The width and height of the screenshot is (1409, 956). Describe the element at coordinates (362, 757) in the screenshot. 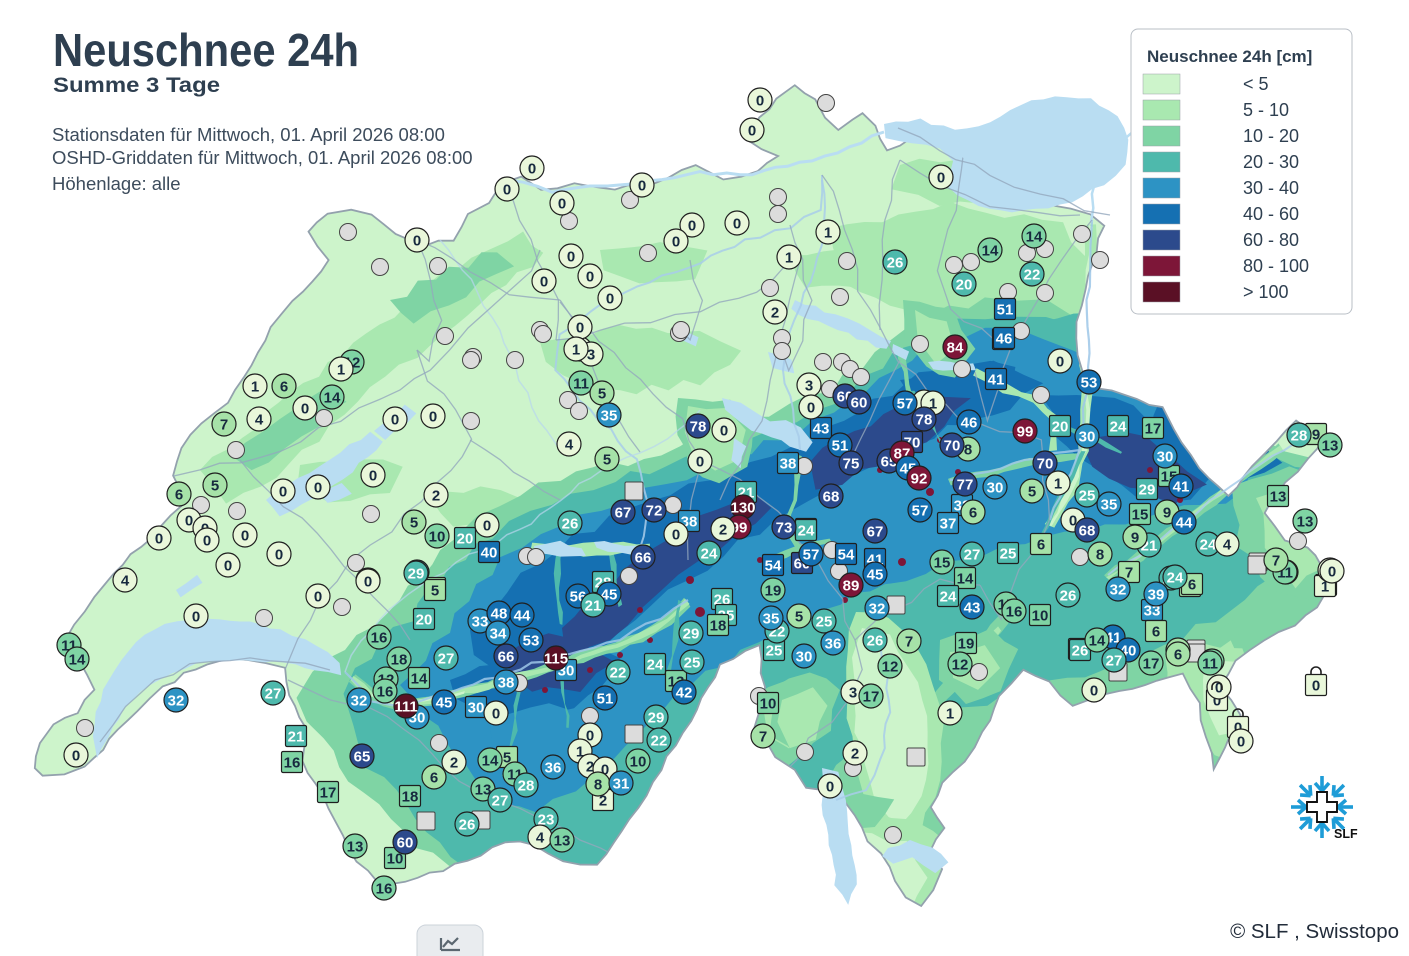

I see `svg-text: 65` at that location.